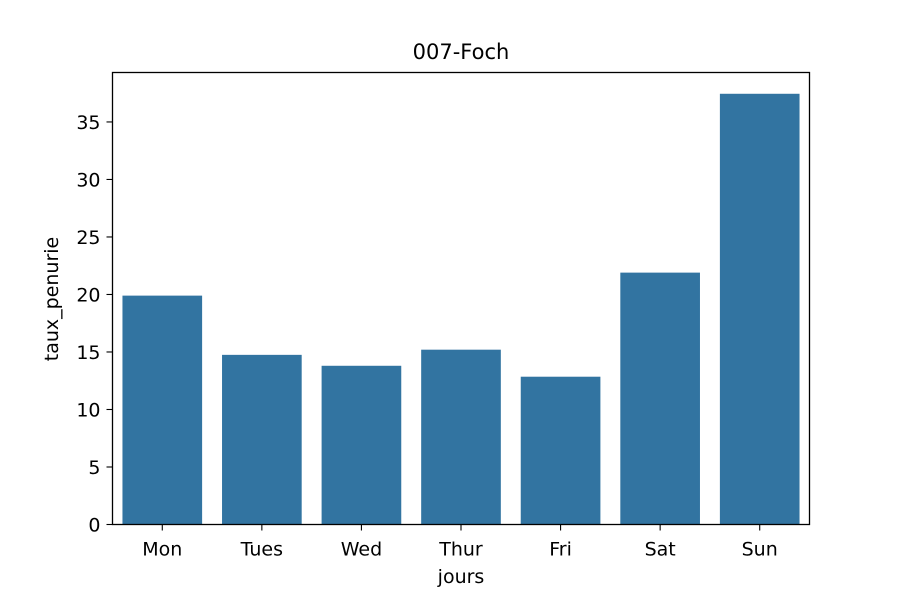 The height and width of the screenshot is (600, 900). I want to click on x-tick-label: Thur, so click(460, 550).